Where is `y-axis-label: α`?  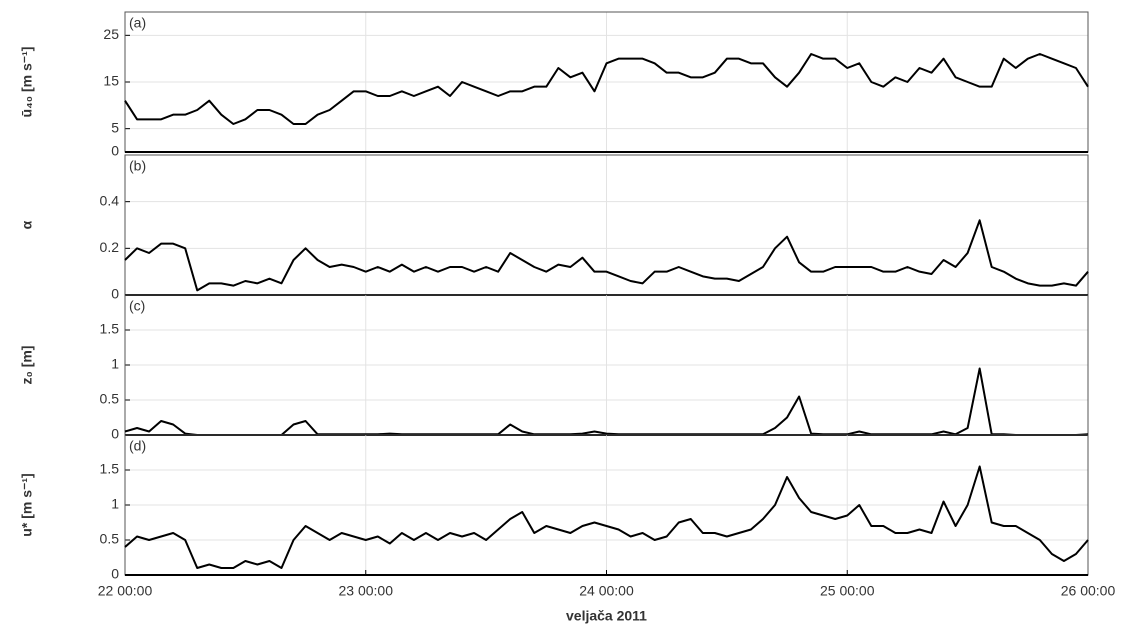
y-axis-label: α is located at coordinates (27, 224).